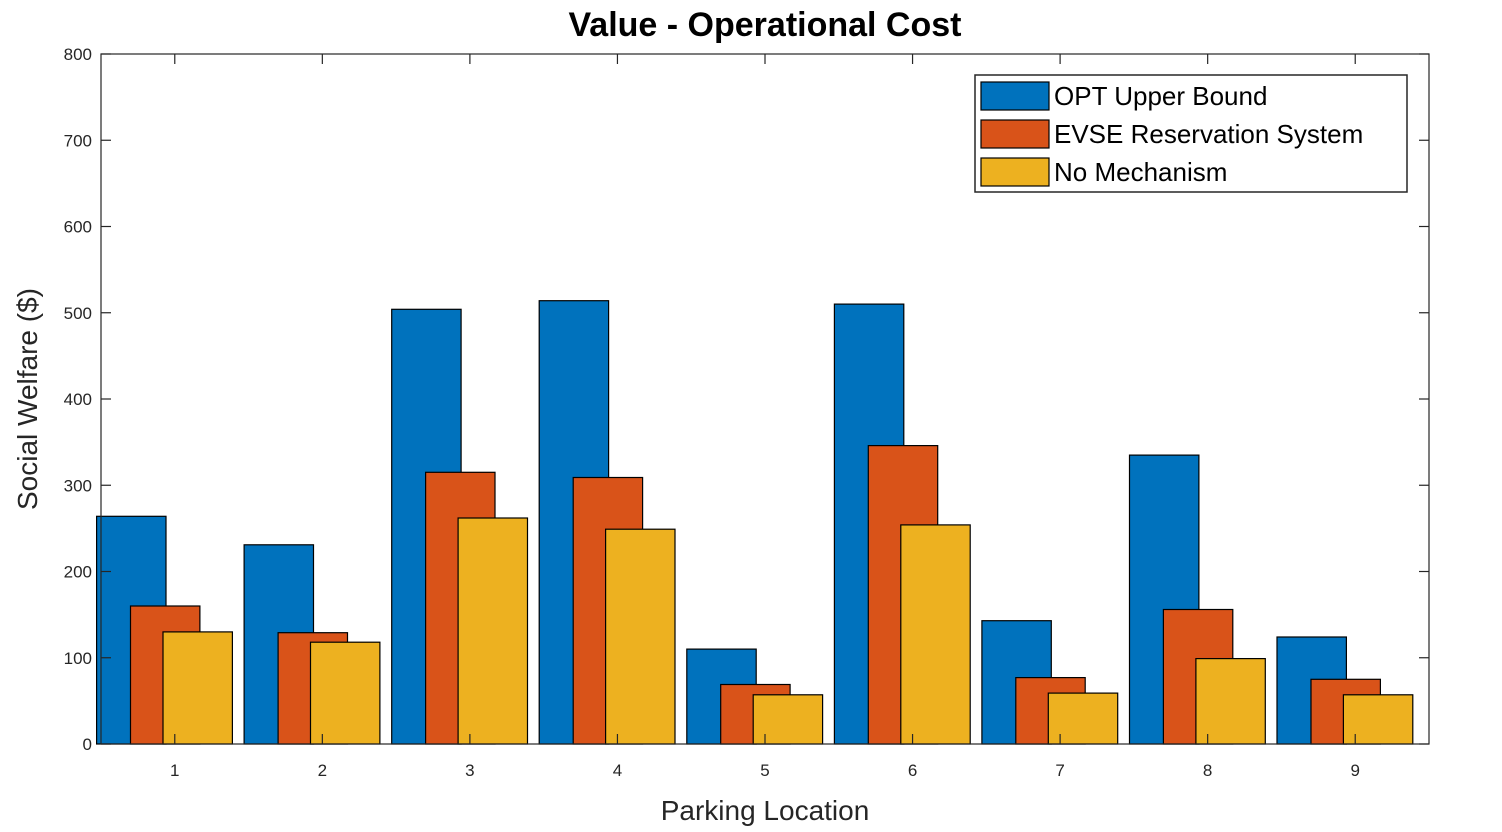 The image size is (1502, 832). What do you see at coordinates (78, 399) in the screenshot?
I see `y-tick-label: 400` at bounding box center [78, 399].